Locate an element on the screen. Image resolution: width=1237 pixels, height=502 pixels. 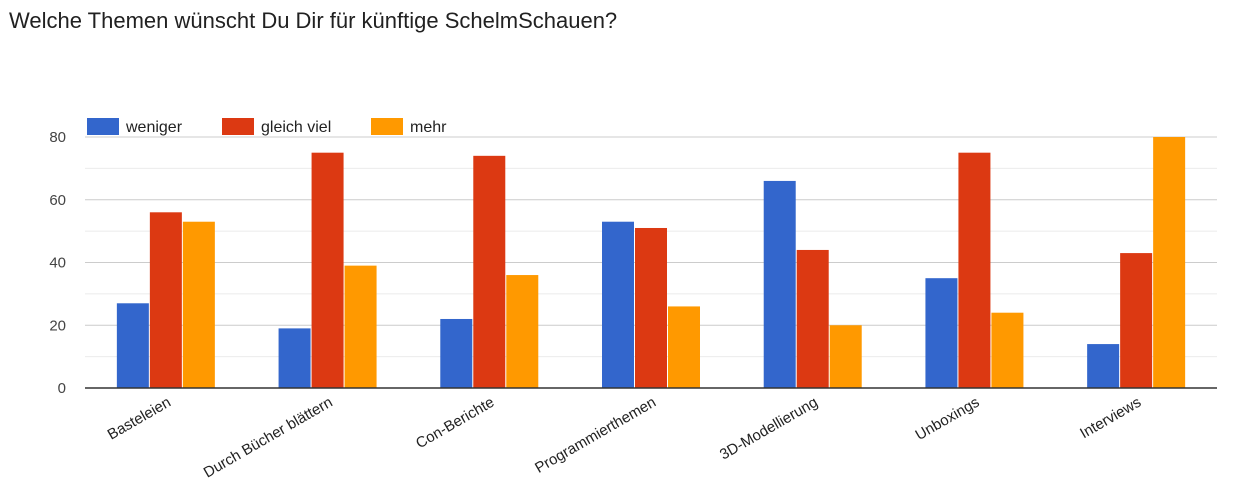
y-tick-label: 80 is located at coordinates (57, 137).